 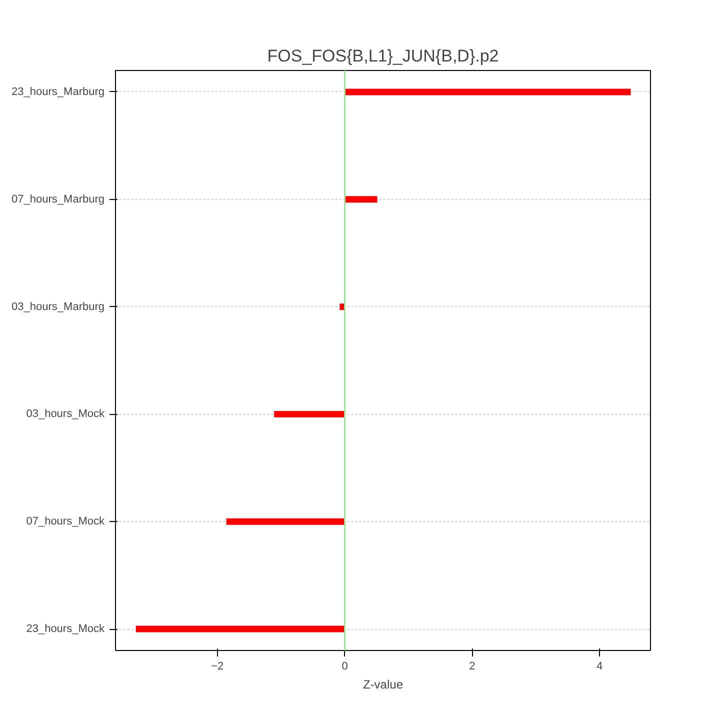 What do you see at coordinates (58, 199) in the screenshot?
I see `y-tick-label: 07_hours_Marburg` at bounding box center [58, 199].